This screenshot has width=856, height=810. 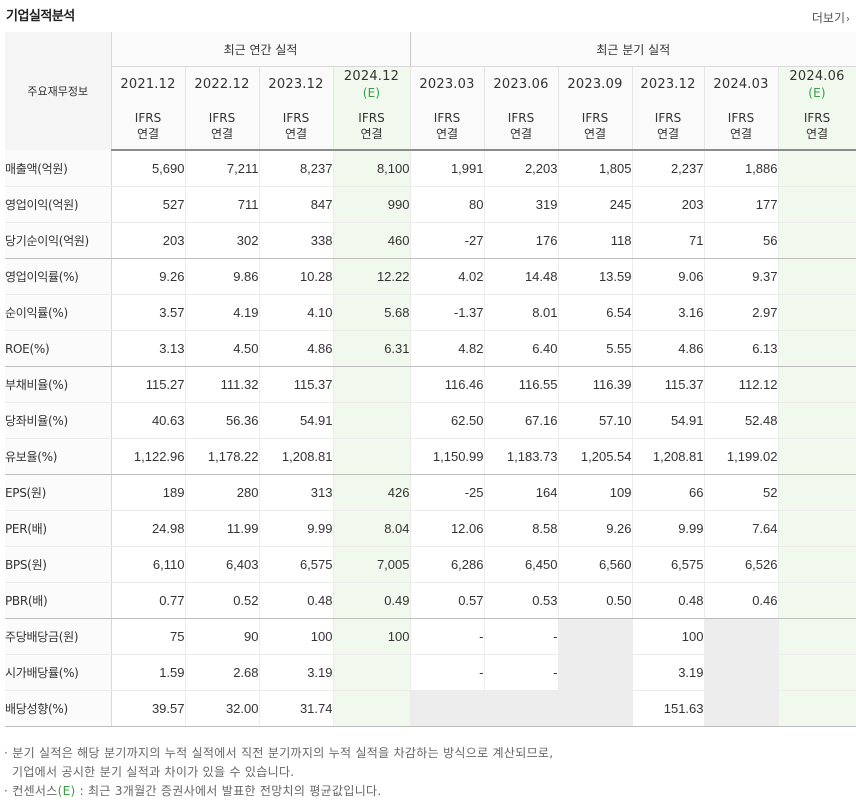 What do you see at coordinates (741, 600) in the screenshot?
I see `value-cell: 0.46` at bounding box center [741, 600].